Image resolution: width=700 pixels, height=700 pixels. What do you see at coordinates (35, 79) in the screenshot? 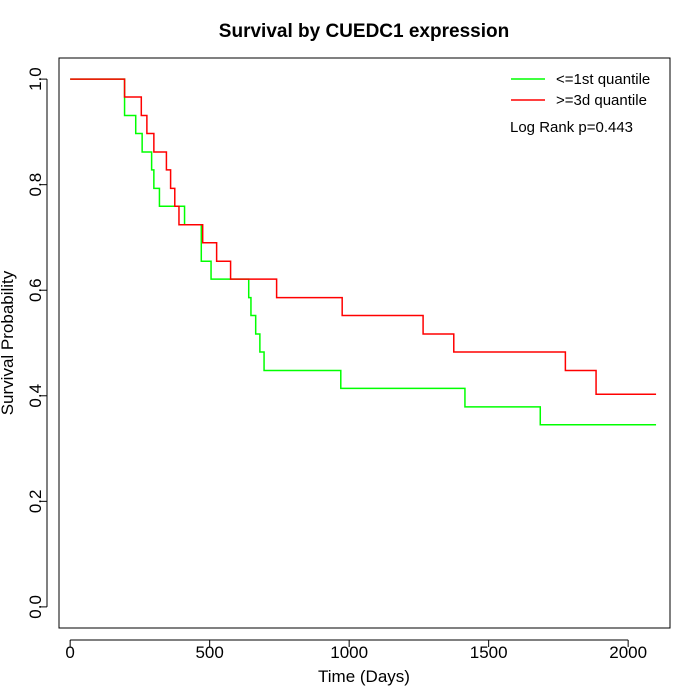
I see `y-tick-label: 1.0` at bounding box center [35, 79].